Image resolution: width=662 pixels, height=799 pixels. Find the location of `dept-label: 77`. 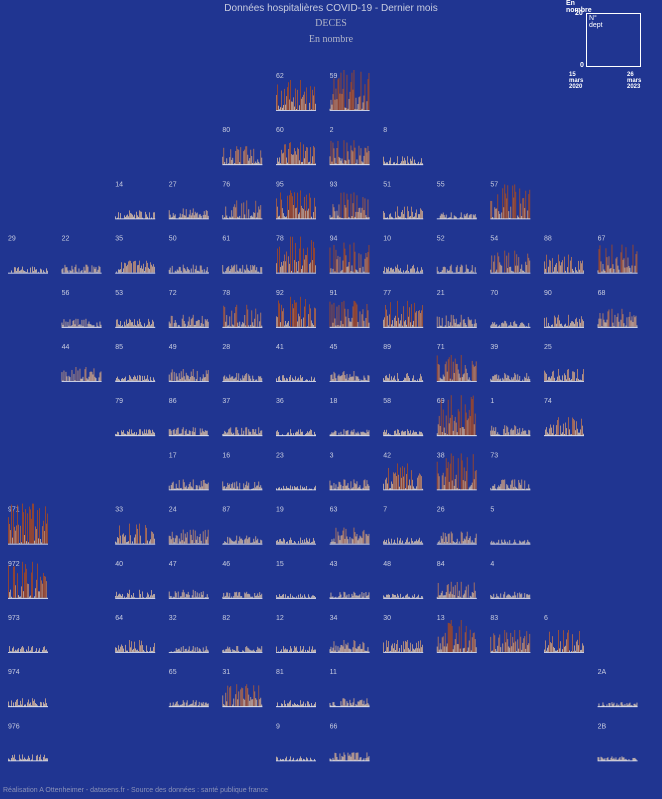

dept-label: 77 is located at coordinates (387, 293).